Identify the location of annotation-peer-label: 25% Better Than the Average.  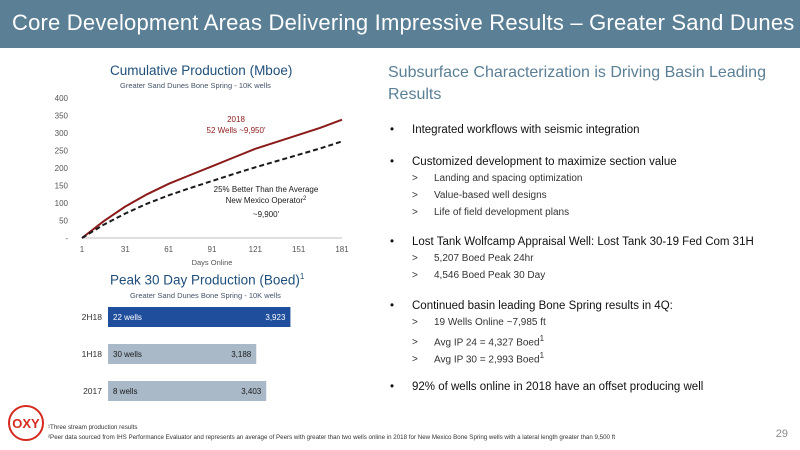
(266, 189).